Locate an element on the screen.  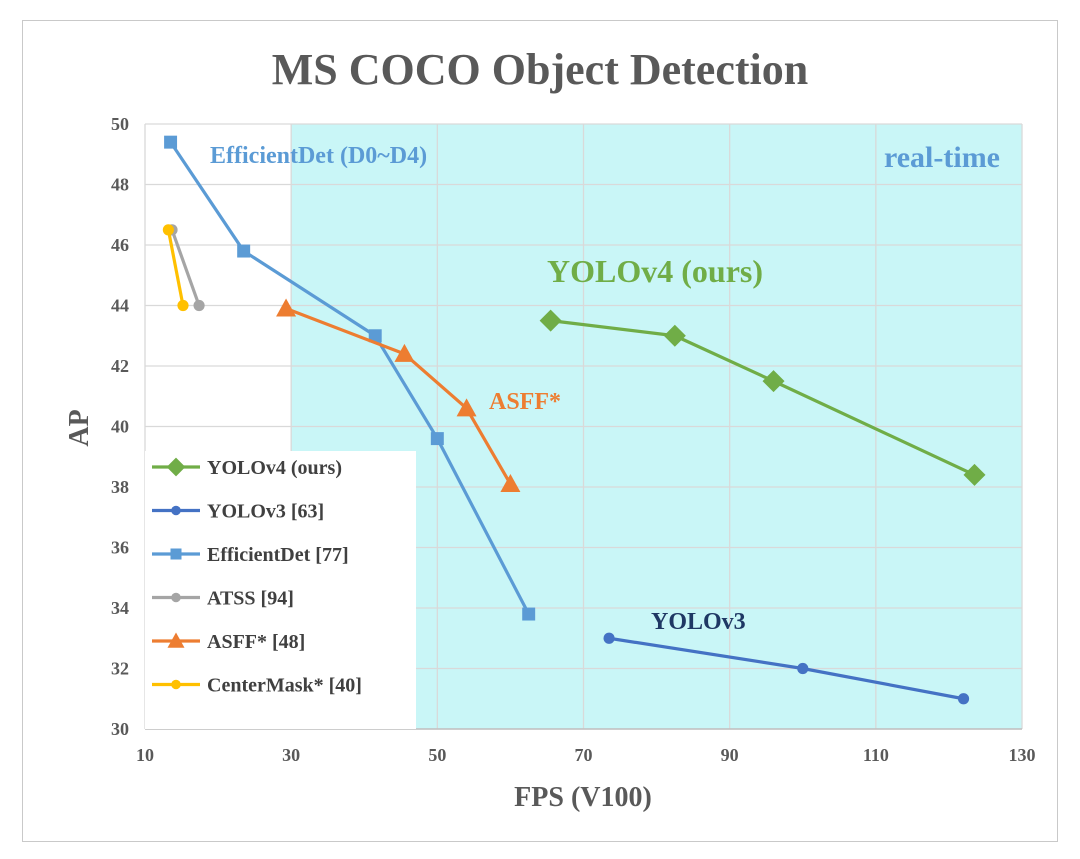
y-tick-label: 32 is located at coordinates (120, 669).